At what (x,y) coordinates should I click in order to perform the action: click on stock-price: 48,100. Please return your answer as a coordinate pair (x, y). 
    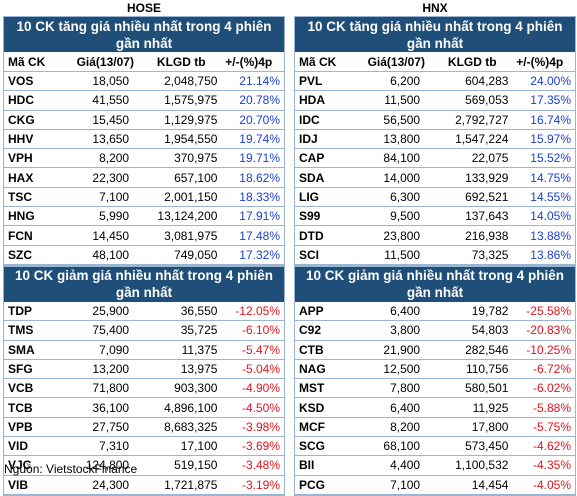
    Looking at the image, I should click on (111, 254).